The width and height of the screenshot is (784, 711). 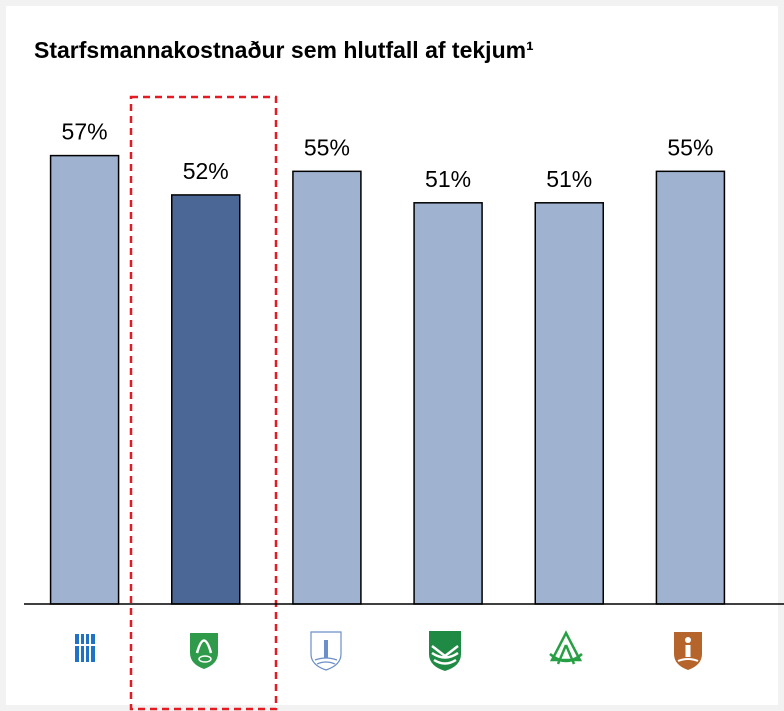 What do you see at coordinates (85, 132) in the screenshot?
I see `value-label: 57%` at bounding box center [85, 132].